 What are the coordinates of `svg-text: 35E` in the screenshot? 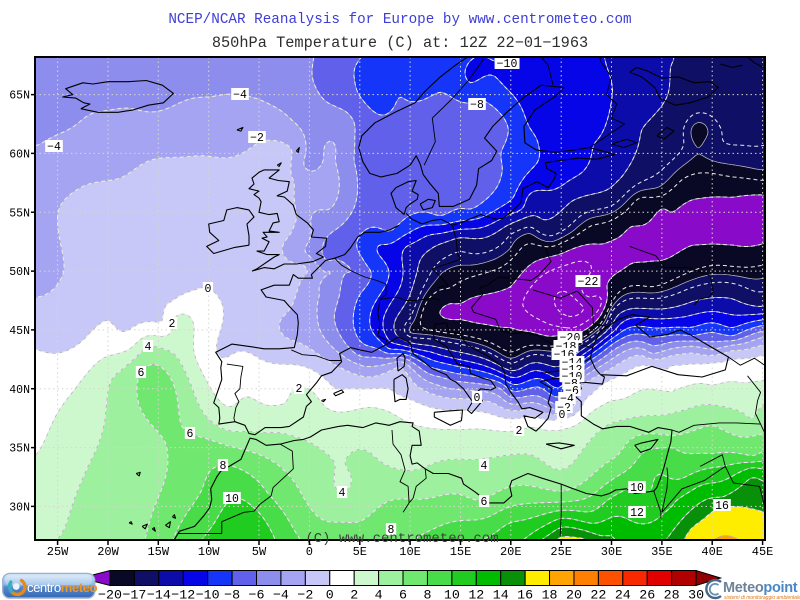 It's located at (662, 552).